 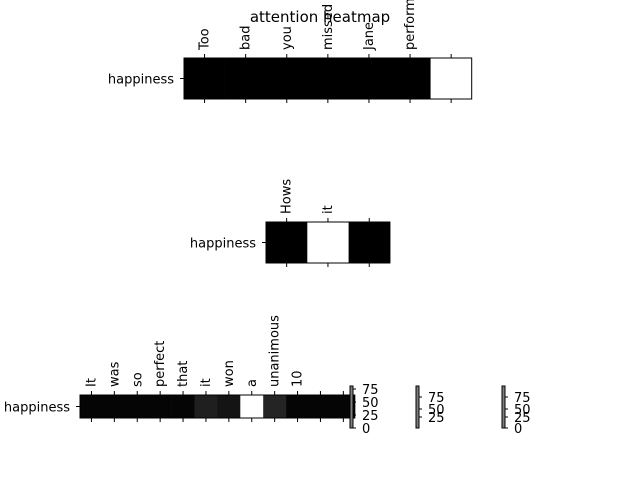 I want to click on col-label: Too, so click(x=205, y=39).